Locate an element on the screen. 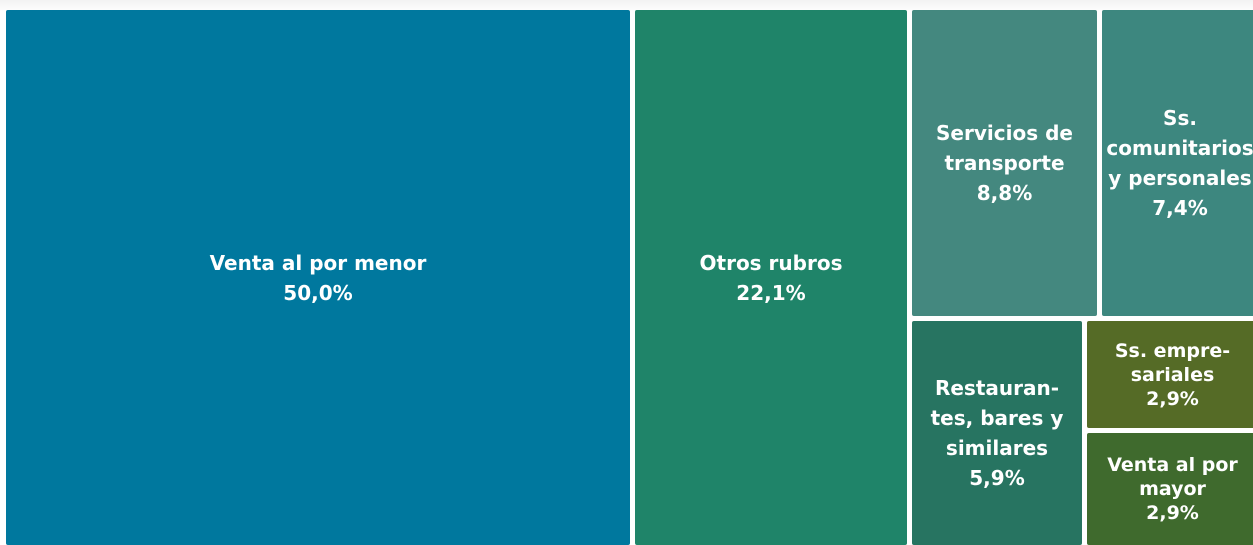 The image size is (1253, 545). treemap-cell: Restauran­tes, bares y similares 5,9% is located at coordinates (997, 433).